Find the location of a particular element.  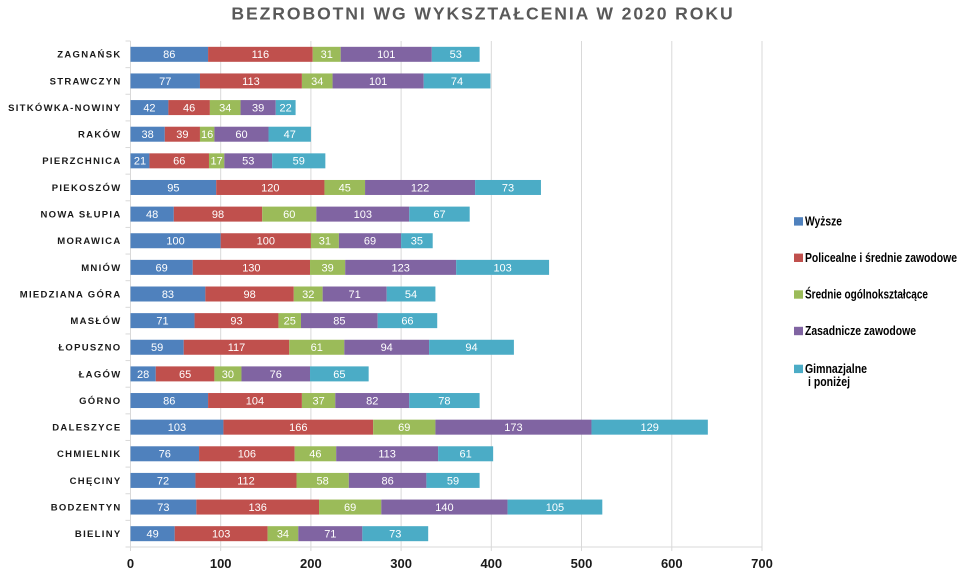

svg-text: MORAWICA is located at coordinates (89, 241).